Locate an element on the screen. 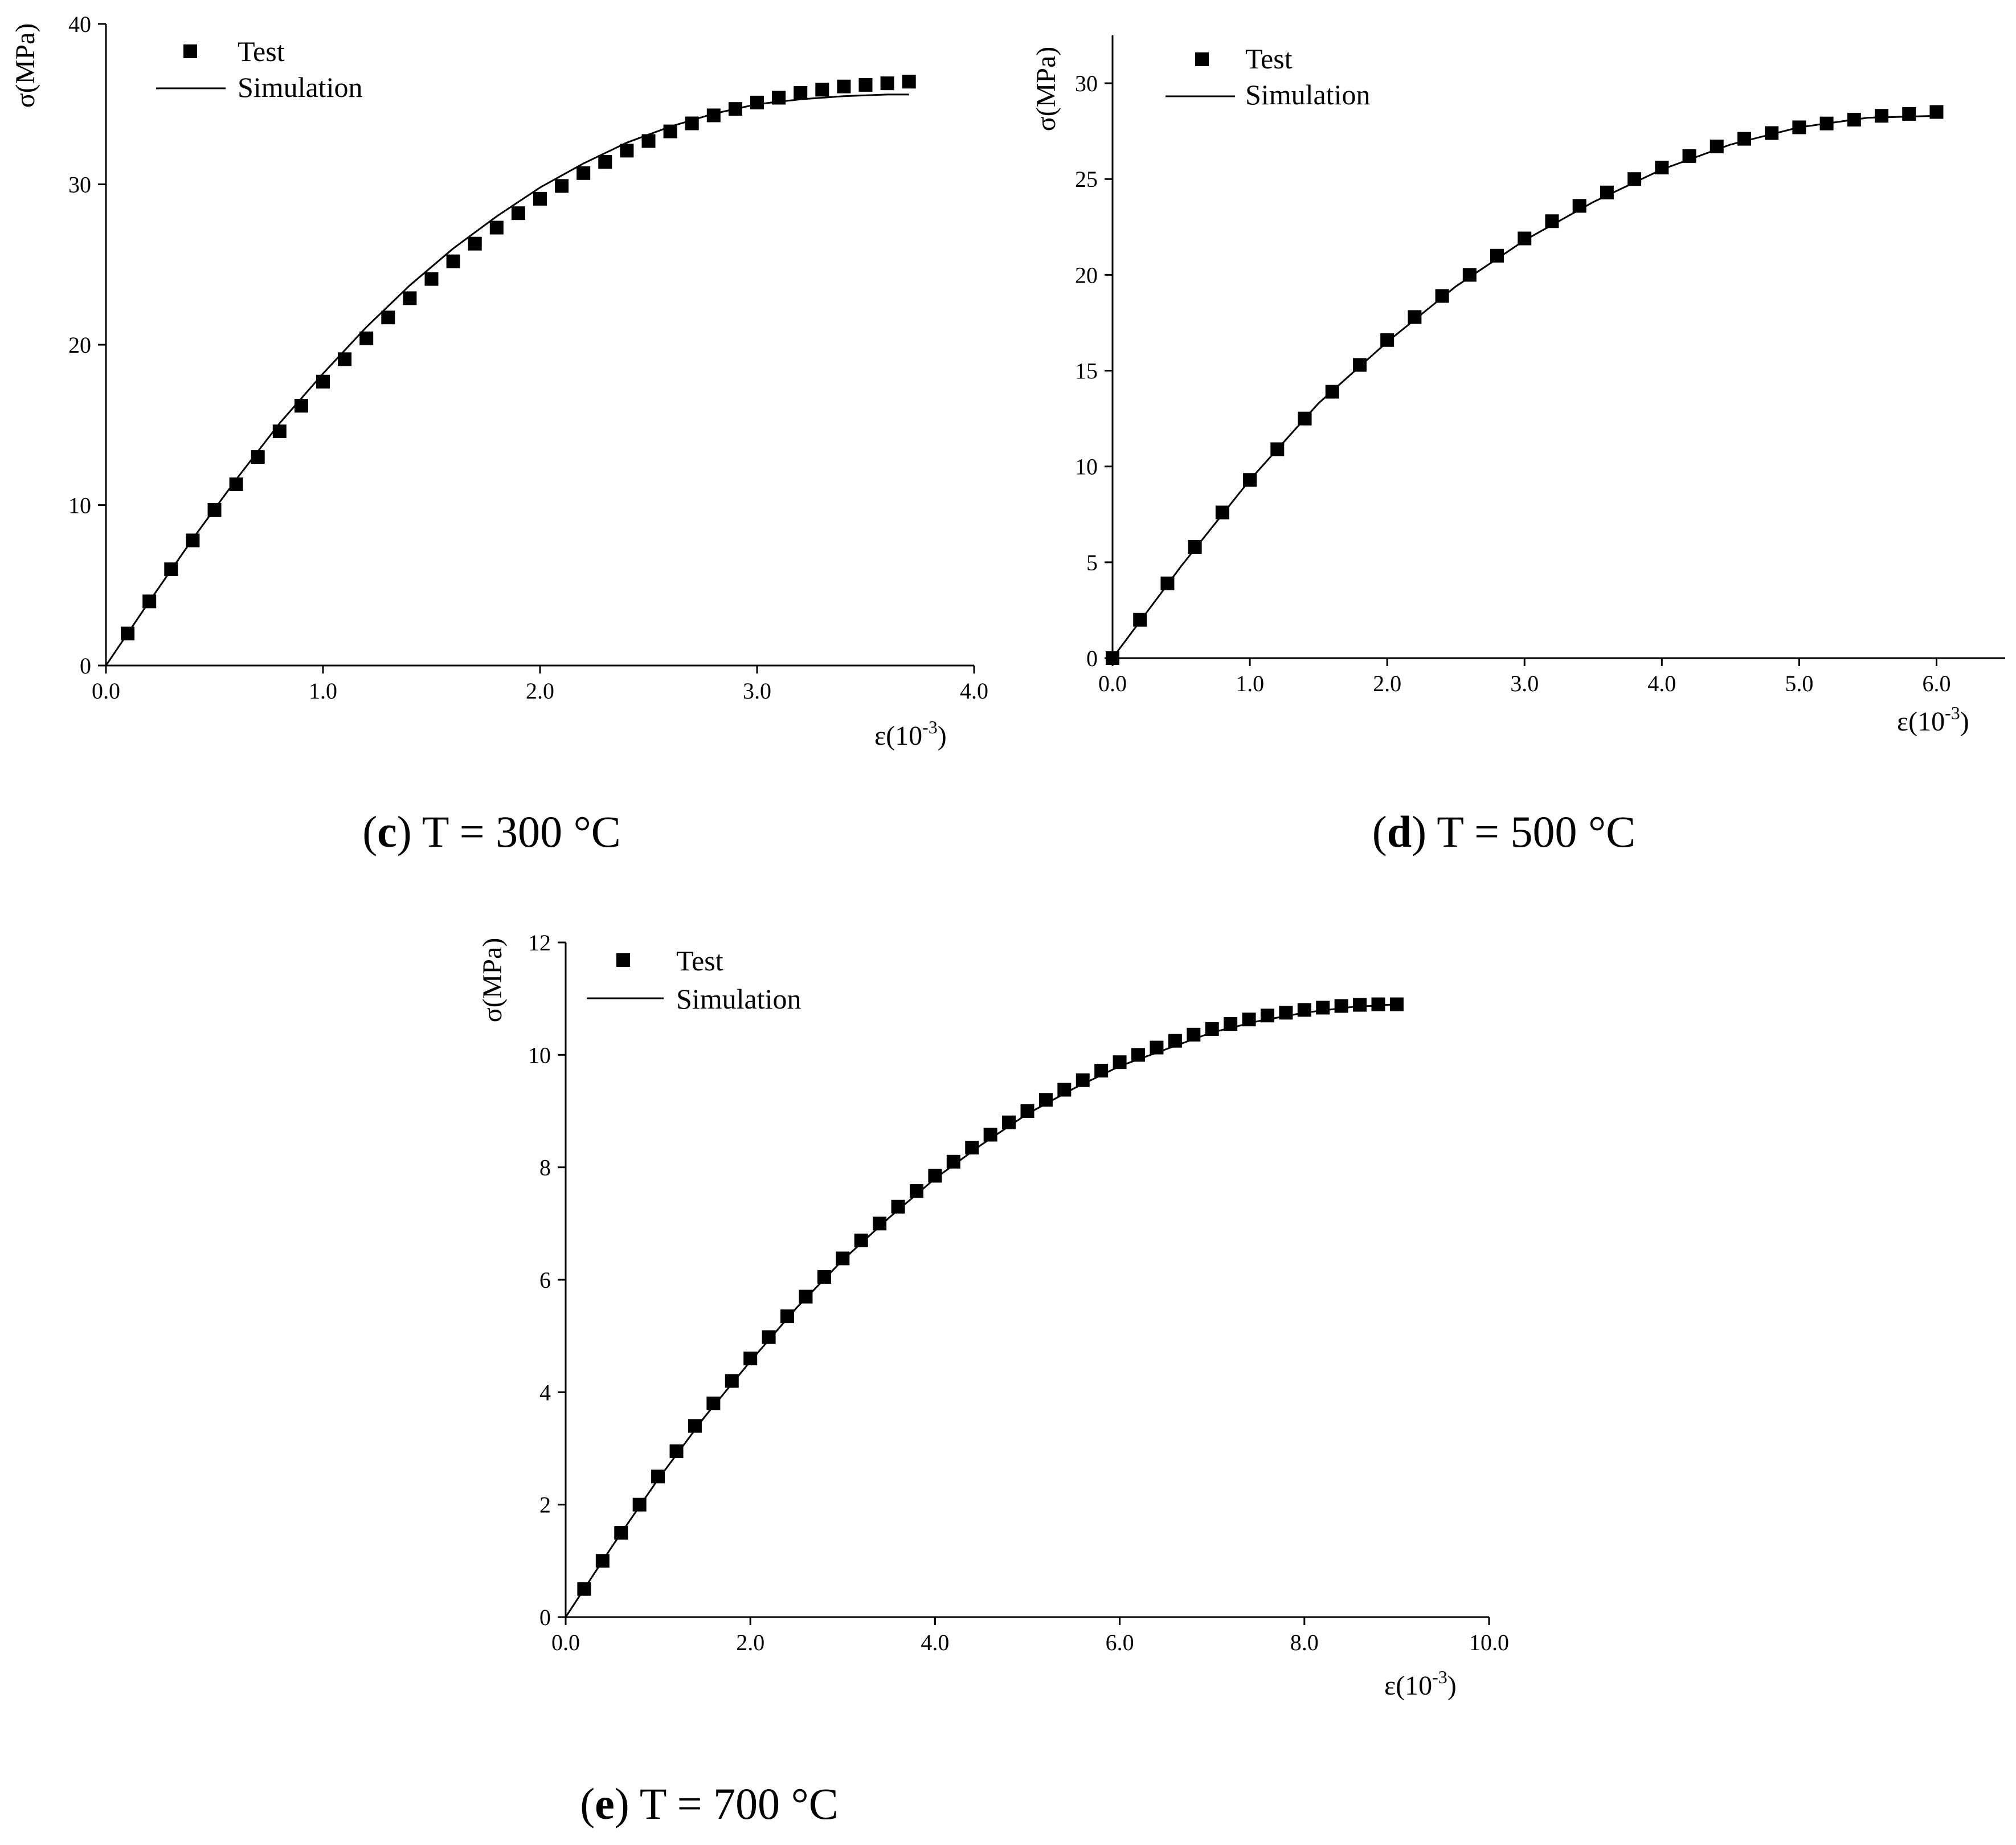 The image size is (2016, 1845). panel-caption: (e) T = 700 °C is located at coordinates (710, 1804).